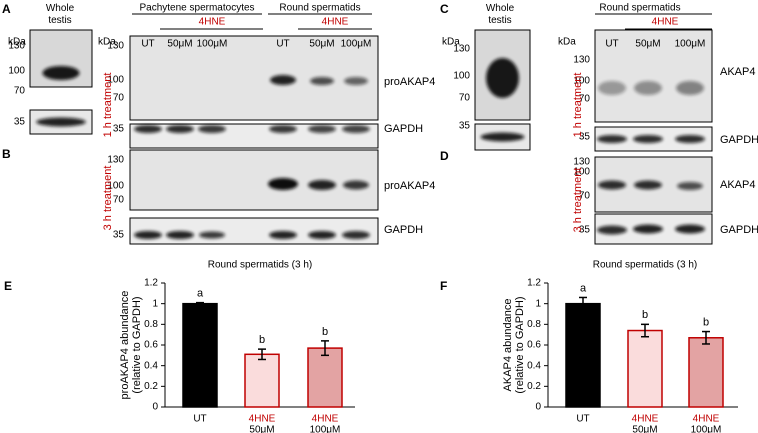 The height and width of the screenshot is (433, 758). Describe the element at coordinates (196, 8) in the screenshot. I see `label: Pachytene spermatocytes` at that location.